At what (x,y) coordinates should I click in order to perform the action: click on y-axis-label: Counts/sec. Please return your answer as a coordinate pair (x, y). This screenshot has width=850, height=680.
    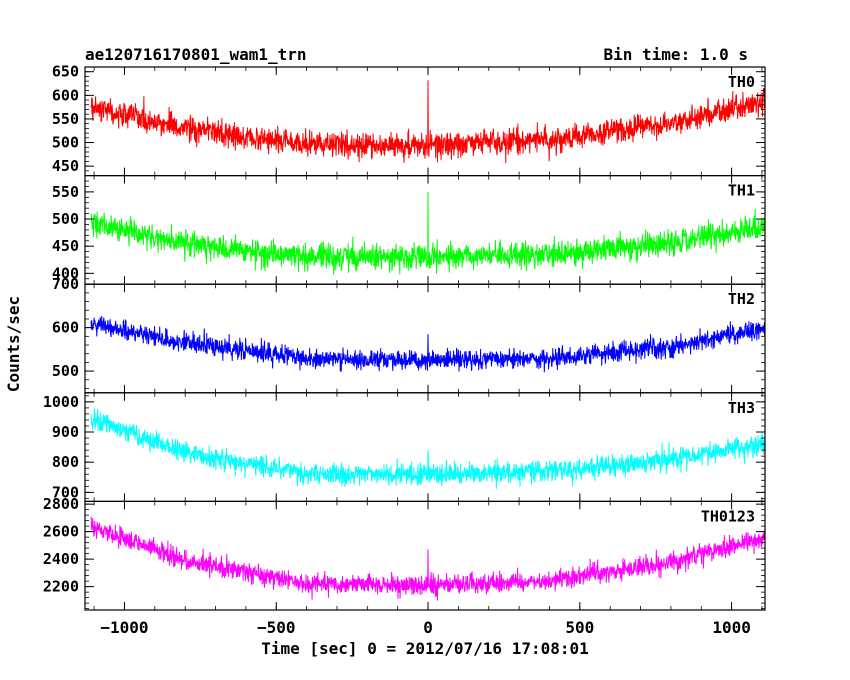
    Looking at the image, I should click on (13, 344).